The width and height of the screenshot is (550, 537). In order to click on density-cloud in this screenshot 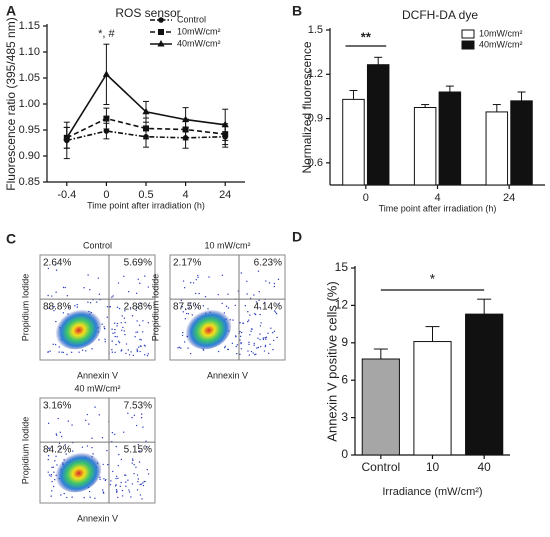, I will do `click(208, 328)`.